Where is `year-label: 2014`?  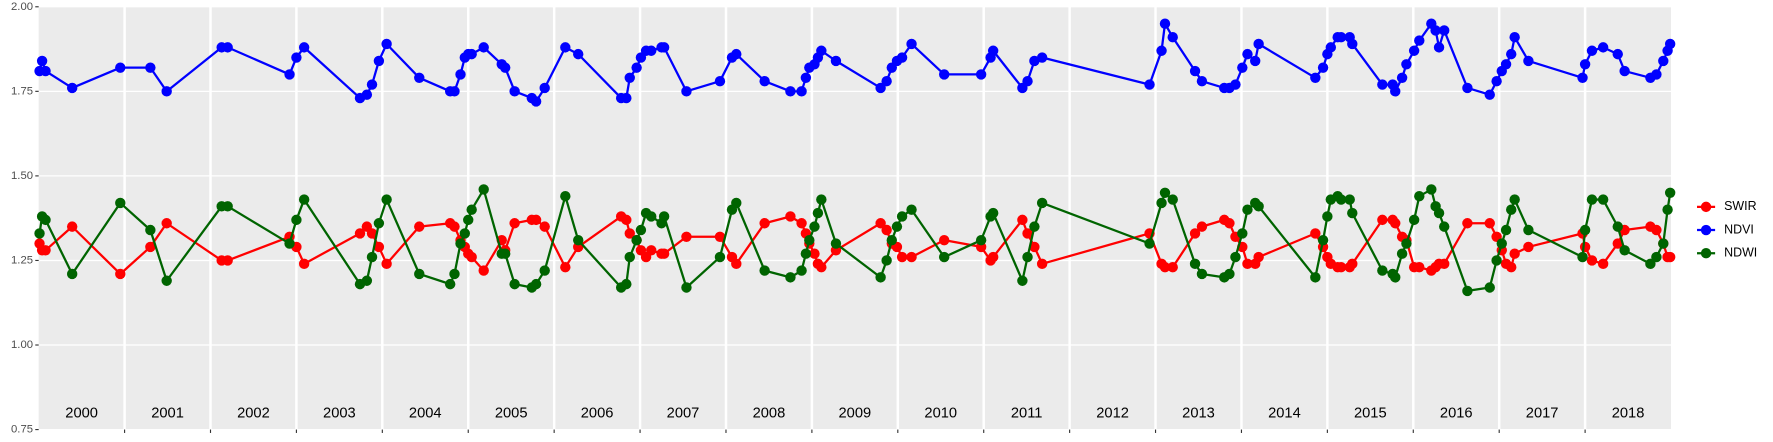 year-label: 2014 is located at coordinates (1284, 414).